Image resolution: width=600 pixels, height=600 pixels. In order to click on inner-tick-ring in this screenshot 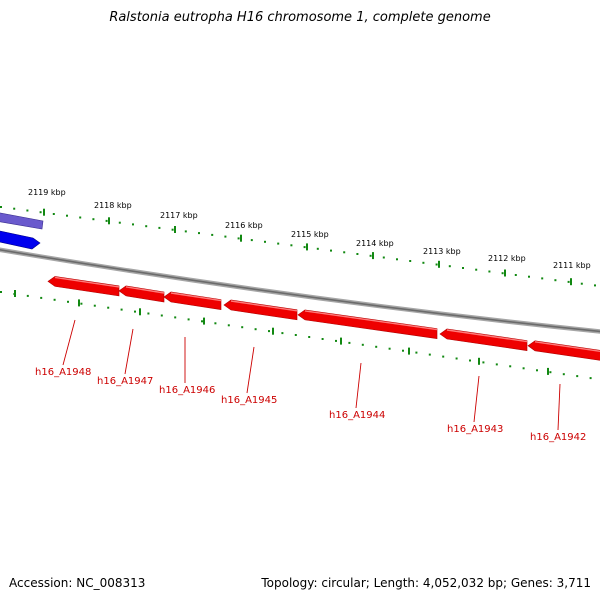, I will do `click(296, 335)`.